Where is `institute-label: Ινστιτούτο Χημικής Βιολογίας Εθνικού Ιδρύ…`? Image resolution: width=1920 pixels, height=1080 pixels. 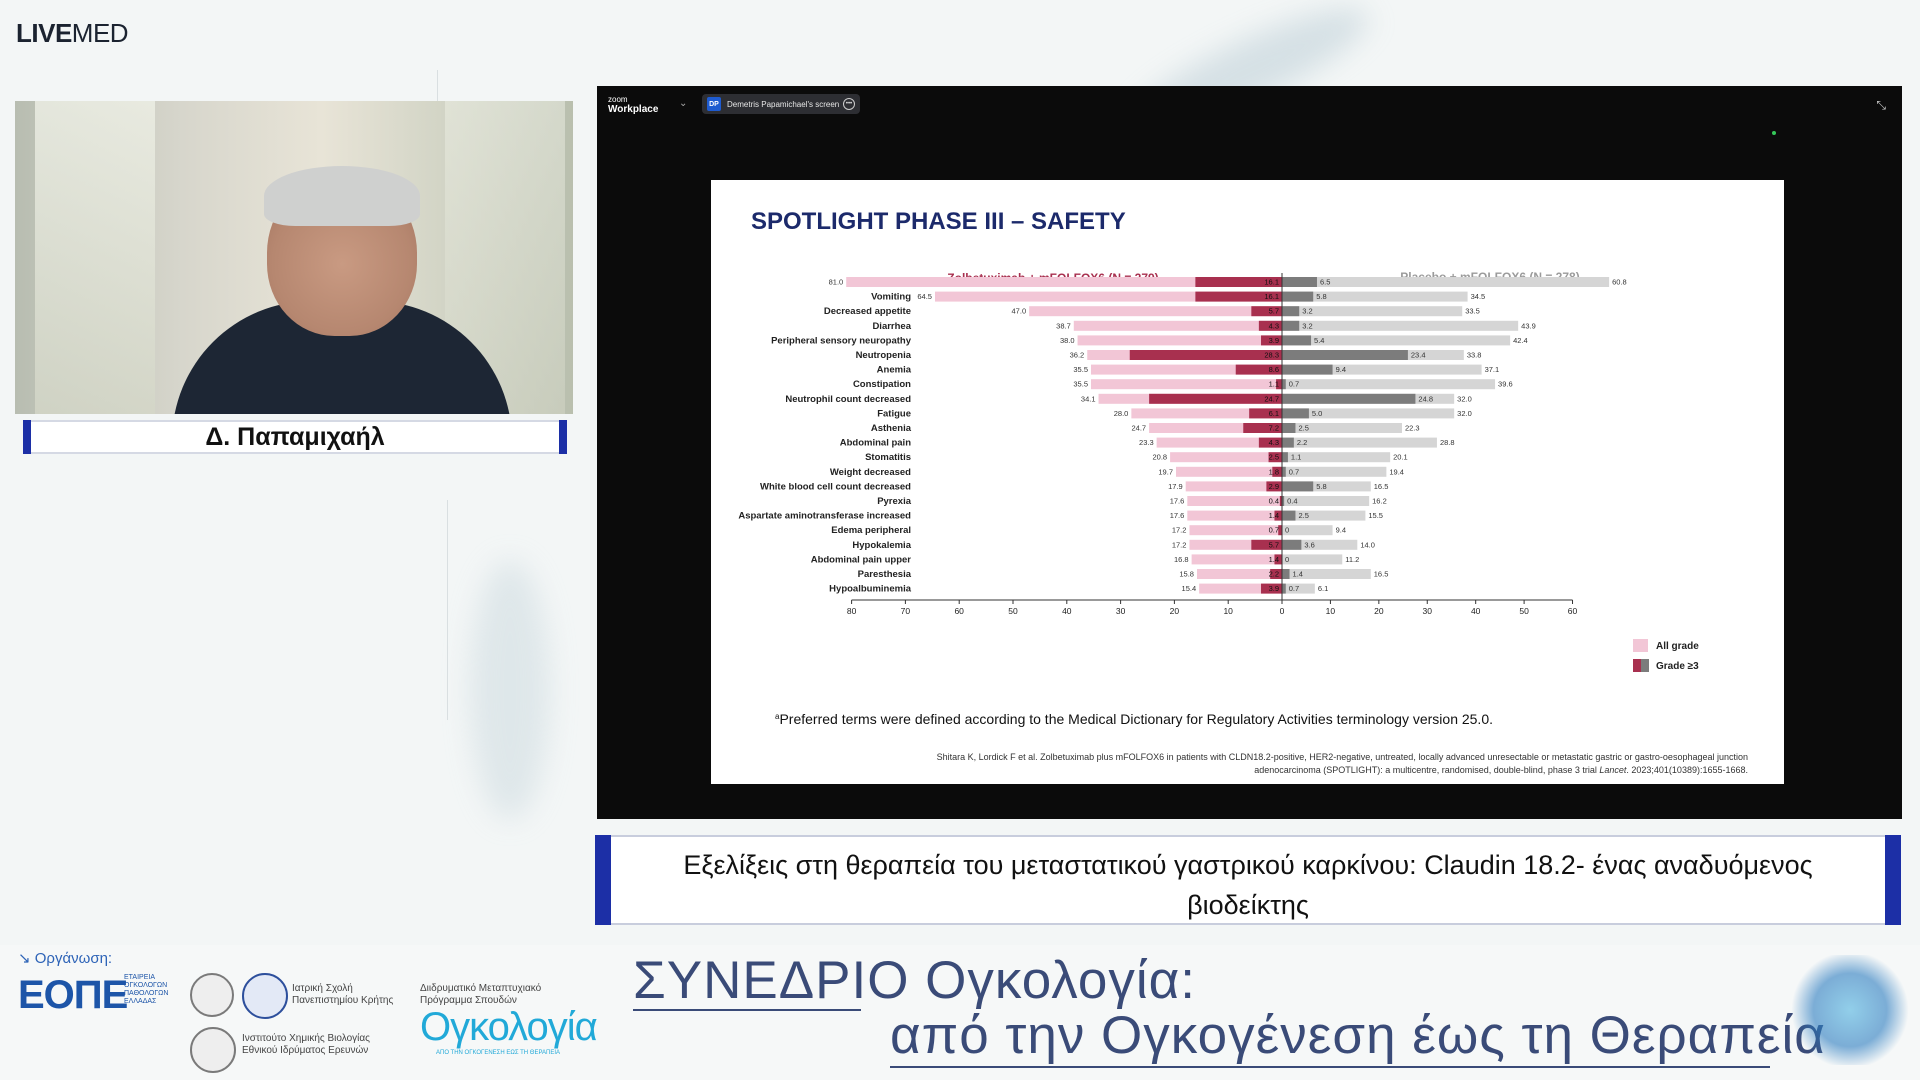
institute-label: Ινστιτούτο Χημικής Βιολογίας Εθνικού Ιδρύ… is located at coordinates (306, 1044).